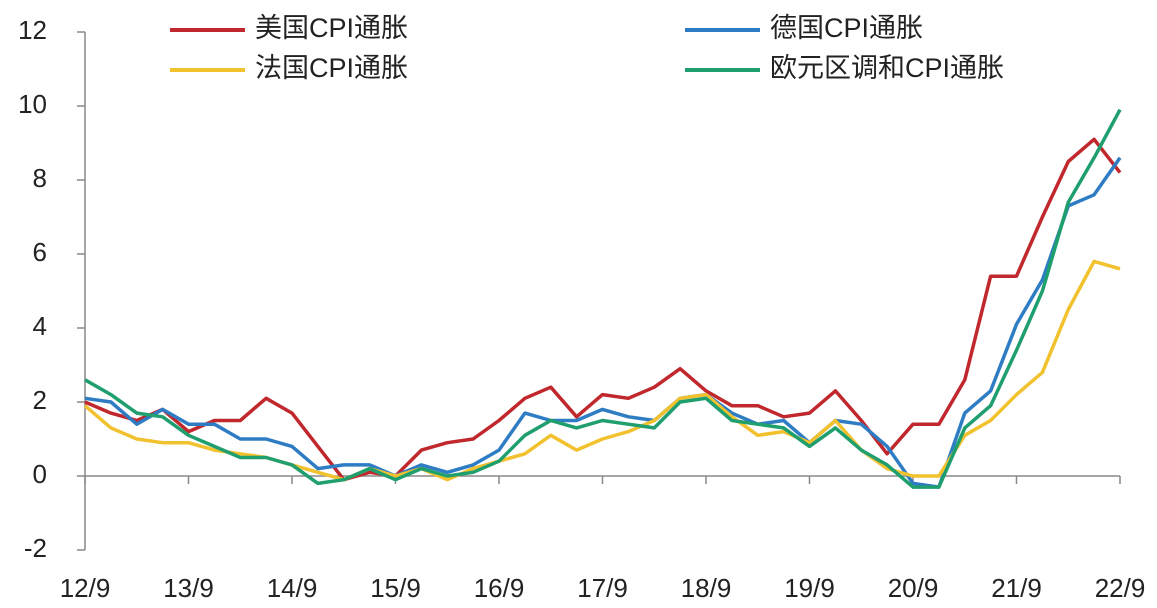 The height and width of the screenshot is (608, 1157). Describe the element at coordinates (40, 252) in the screenshot. I see `y-tick-label: 6` at that location.